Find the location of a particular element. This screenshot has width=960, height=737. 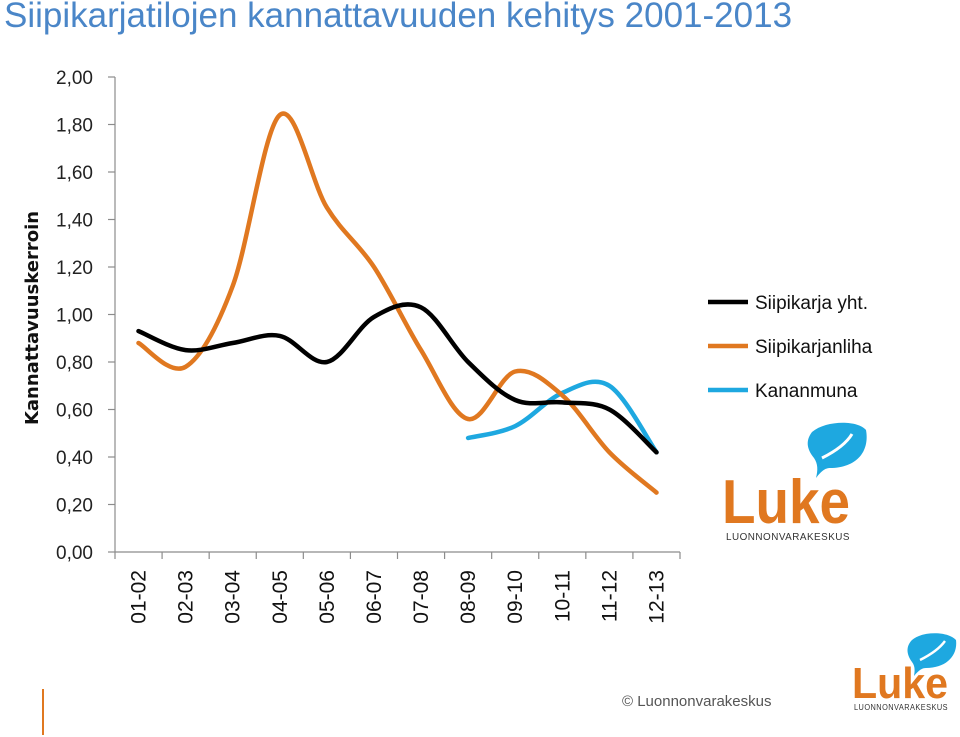

y-tick-label: 1,60 is located at coordinates (74, 173).